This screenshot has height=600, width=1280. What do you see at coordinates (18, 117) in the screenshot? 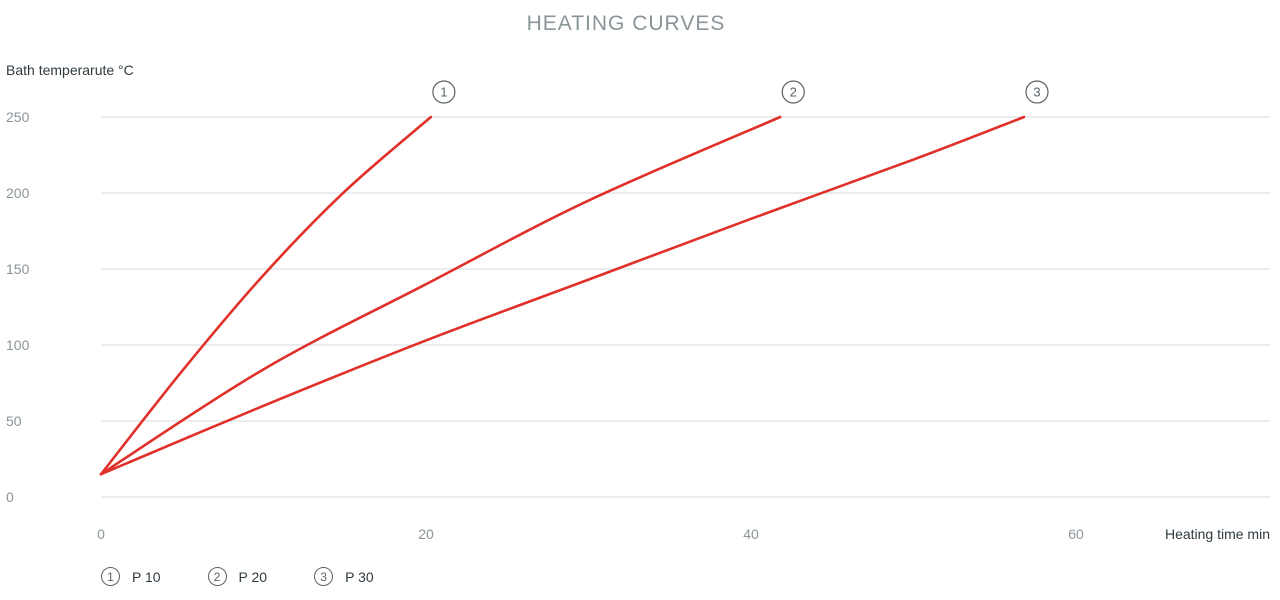
I see `y-tick-label: 250` at bounding box center [18, 117].